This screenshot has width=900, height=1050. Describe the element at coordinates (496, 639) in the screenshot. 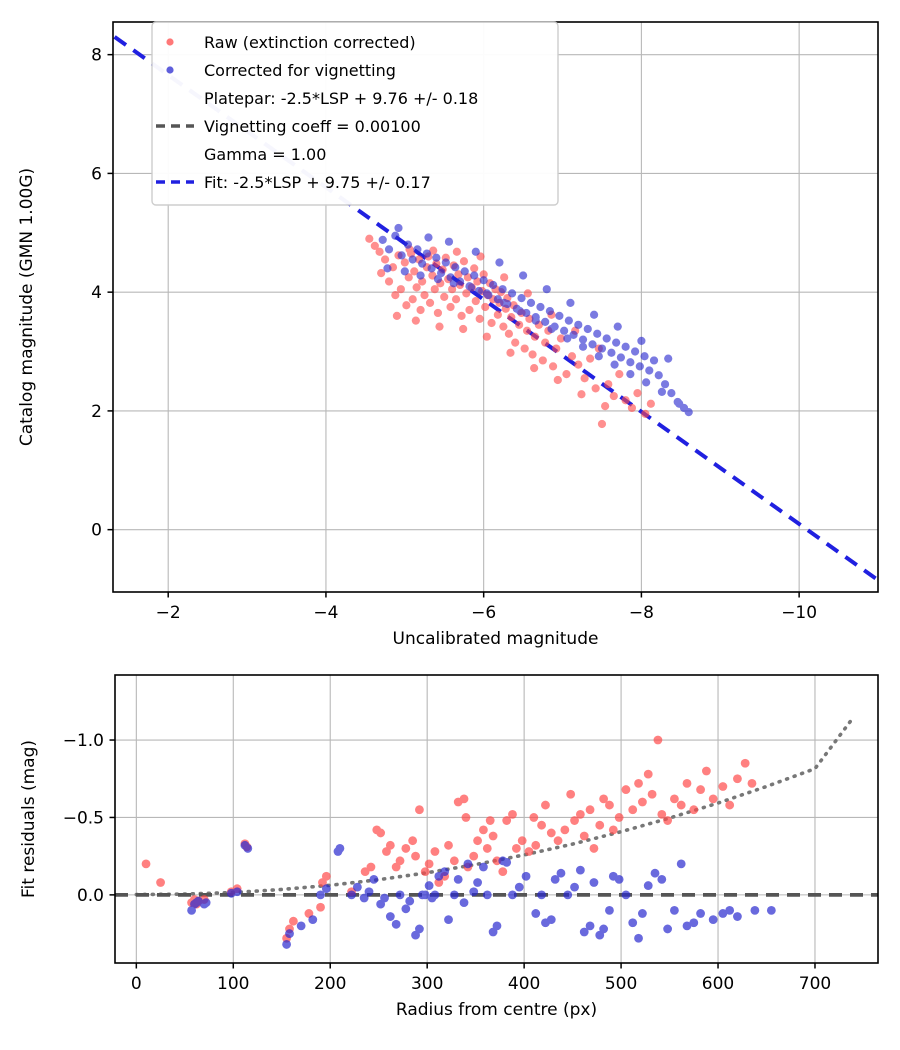

I see `upper-x-axis-label: Uncalibrated magnitude` at that location.